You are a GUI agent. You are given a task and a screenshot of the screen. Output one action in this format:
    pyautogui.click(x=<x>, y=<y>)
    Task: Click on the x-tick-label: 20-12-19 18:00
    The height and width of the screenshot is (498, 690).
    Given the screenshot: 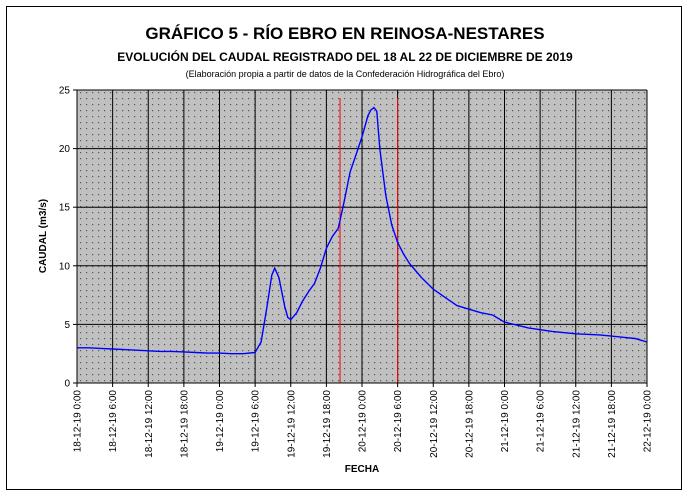 What is the action you would take?
    pyautogui.click(x=469, y=424)
    